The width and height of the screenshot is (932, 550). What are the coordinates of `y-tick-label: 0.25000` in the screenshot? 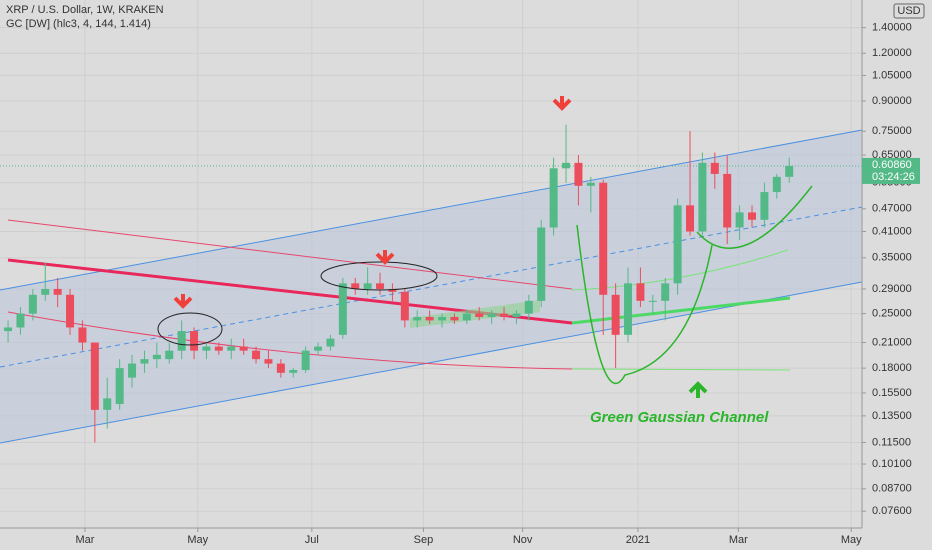 It's located at (892, 314).